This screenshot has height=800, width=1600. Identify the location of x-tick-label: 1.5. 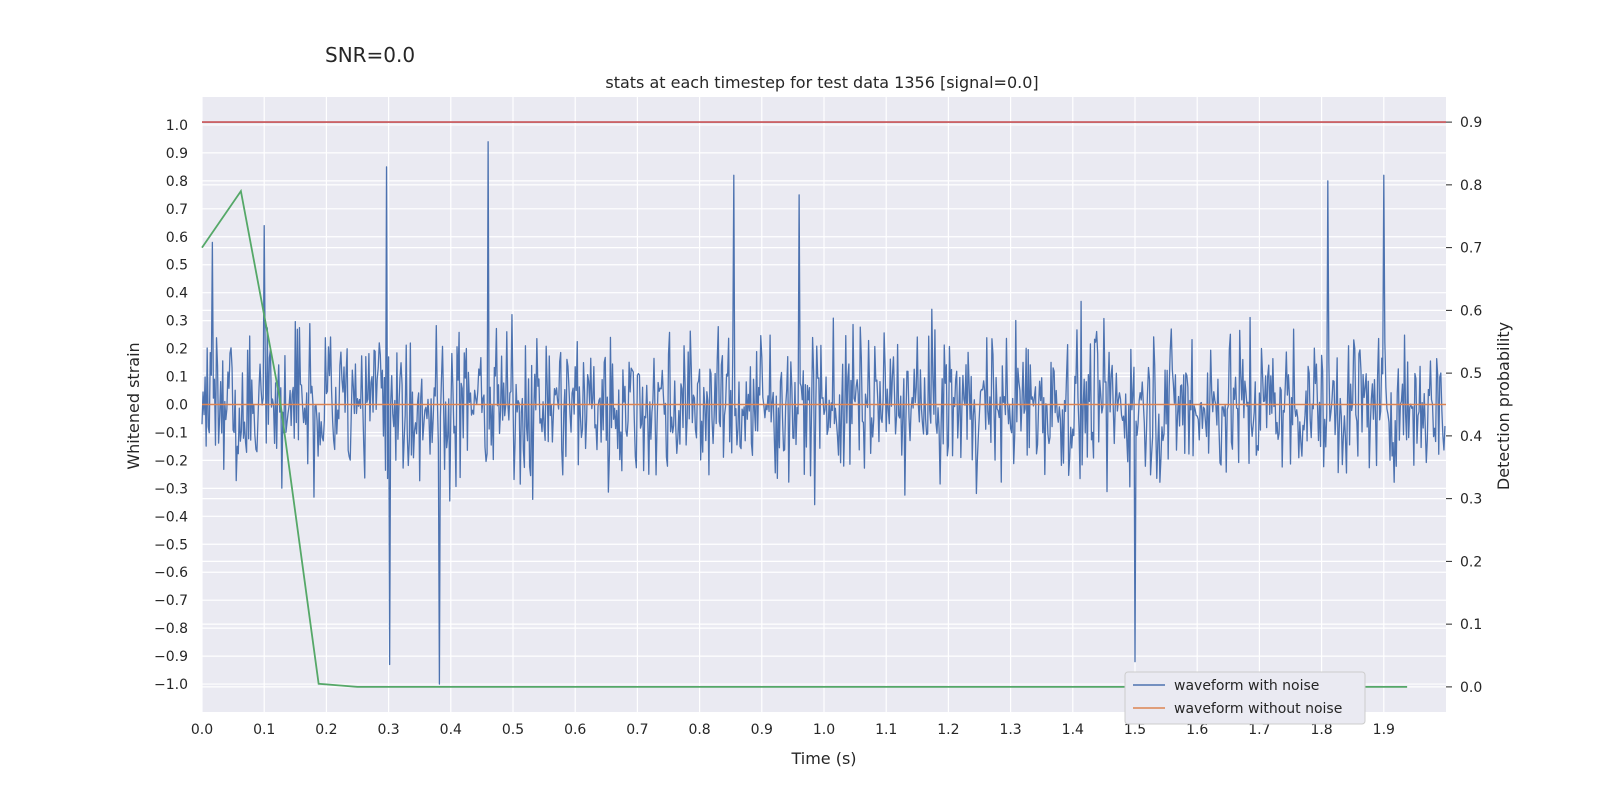
(1135, 730).